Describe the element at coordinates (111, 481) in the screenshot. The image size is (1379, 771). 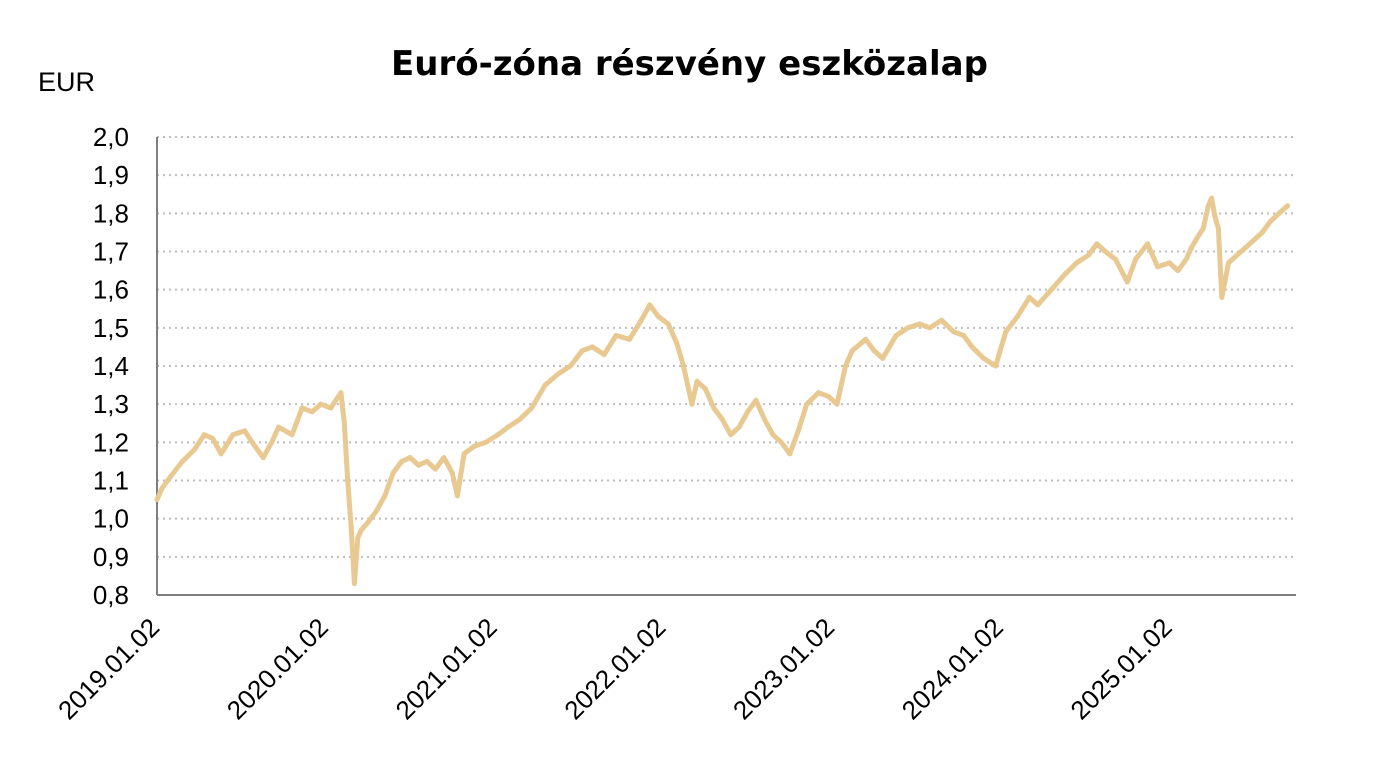
I see `y-tick-label: 1,1` at that location.